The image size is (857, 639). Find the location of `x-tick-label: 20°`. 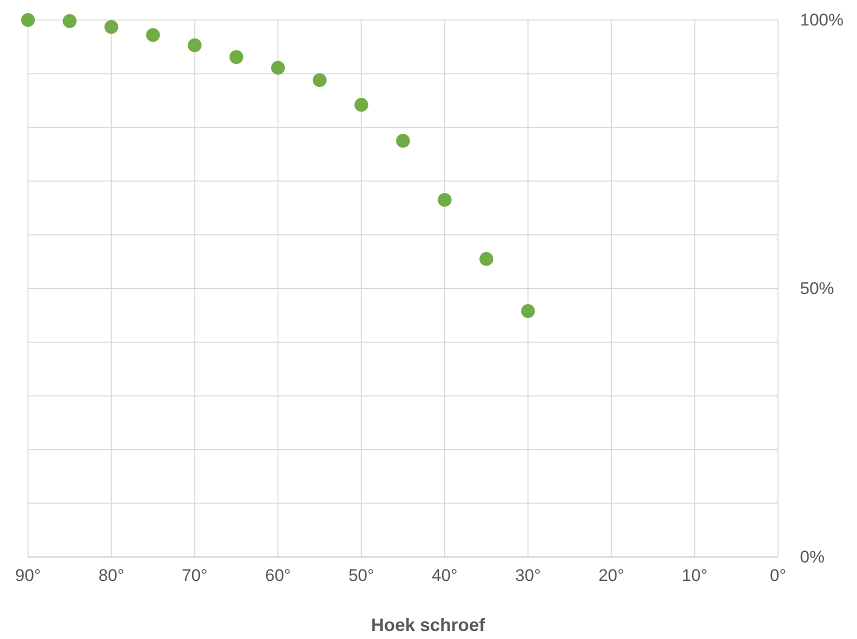

x-tick-label: 20° is located at coordinates (611, 576).